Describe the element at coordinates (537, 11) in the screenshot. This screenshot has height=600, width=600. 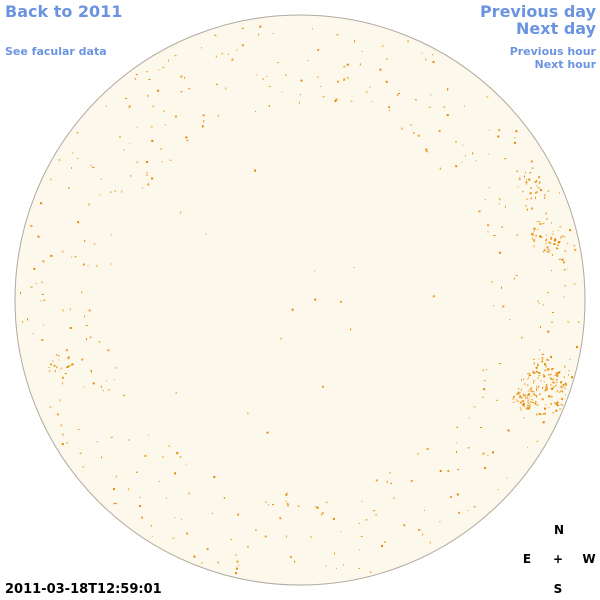
I see `previous-day-link: Previous day` at that location.